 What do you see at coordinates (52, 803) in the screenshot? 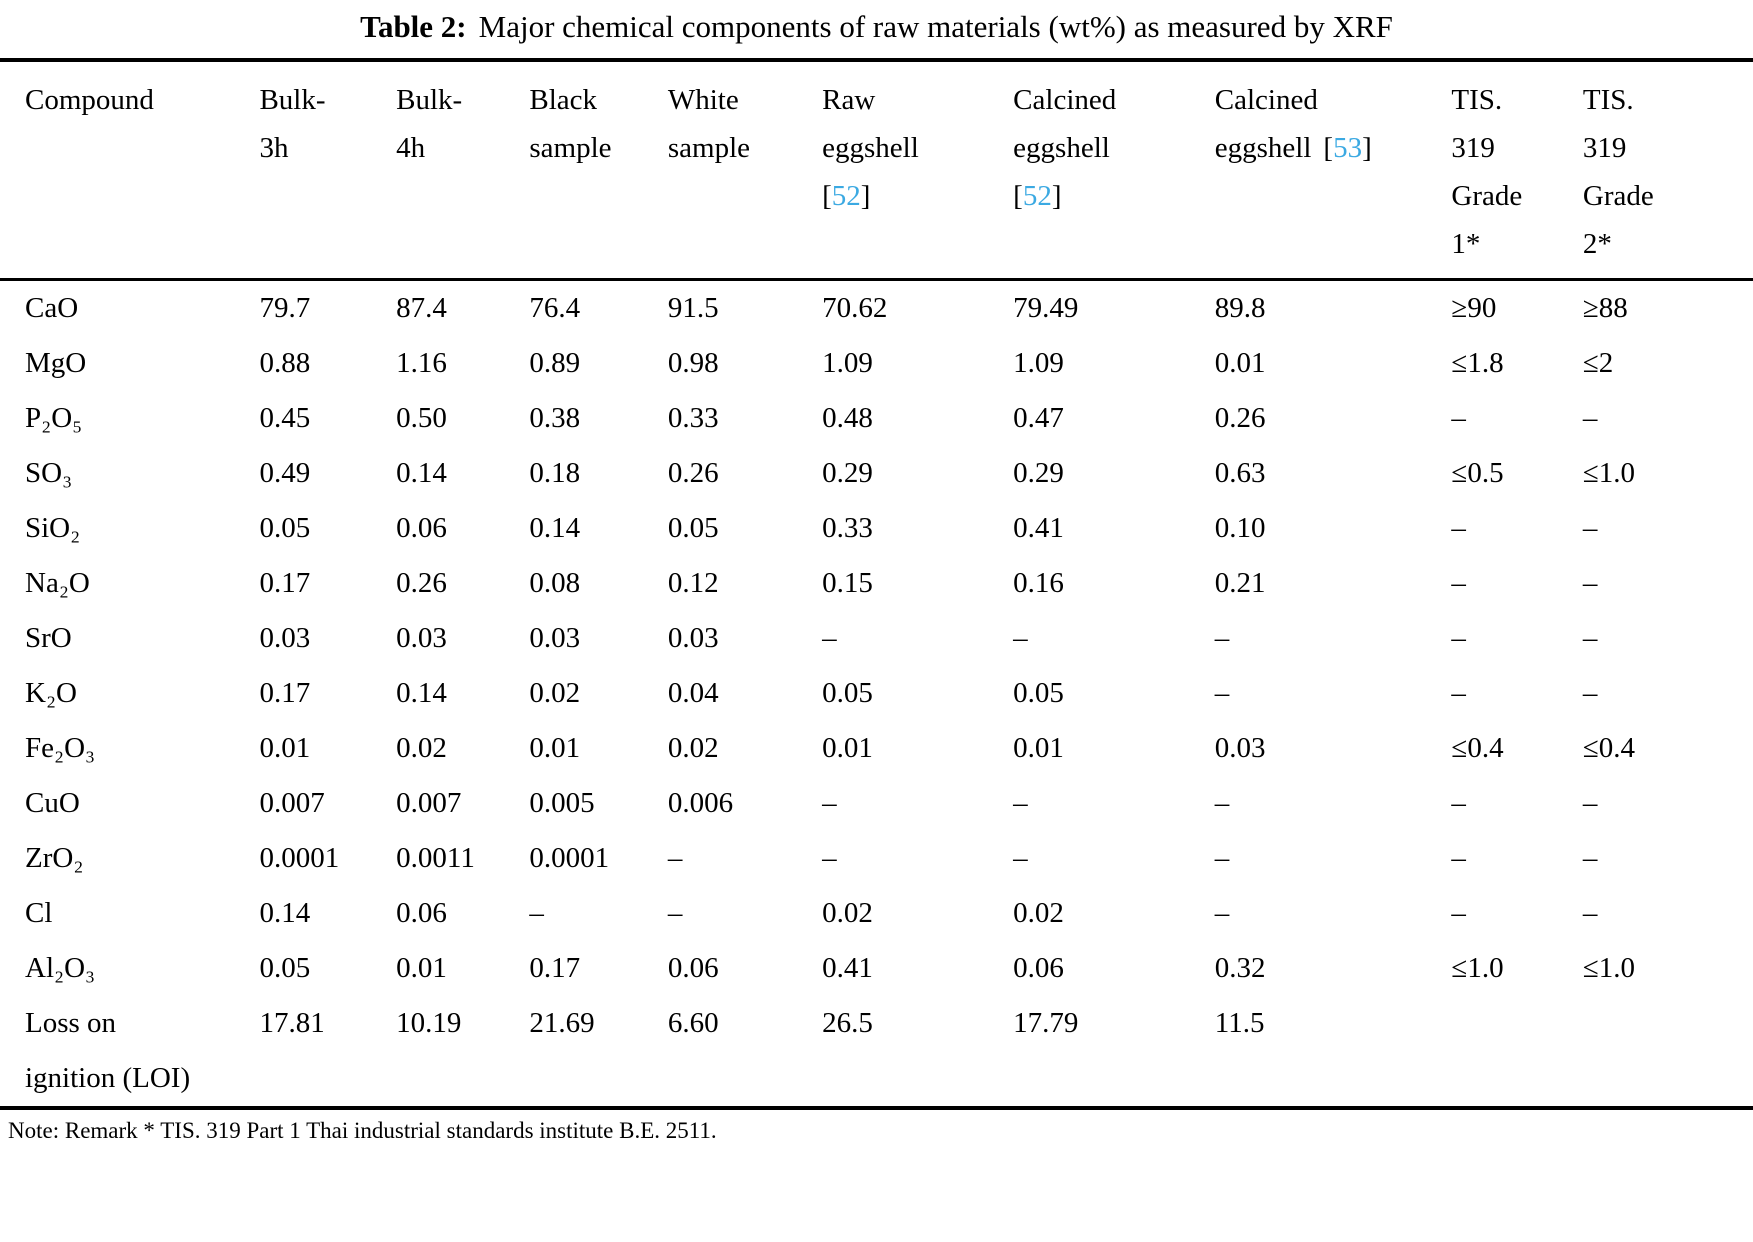
I see `compound-cell: CuO` at bounding box center [52, 803].